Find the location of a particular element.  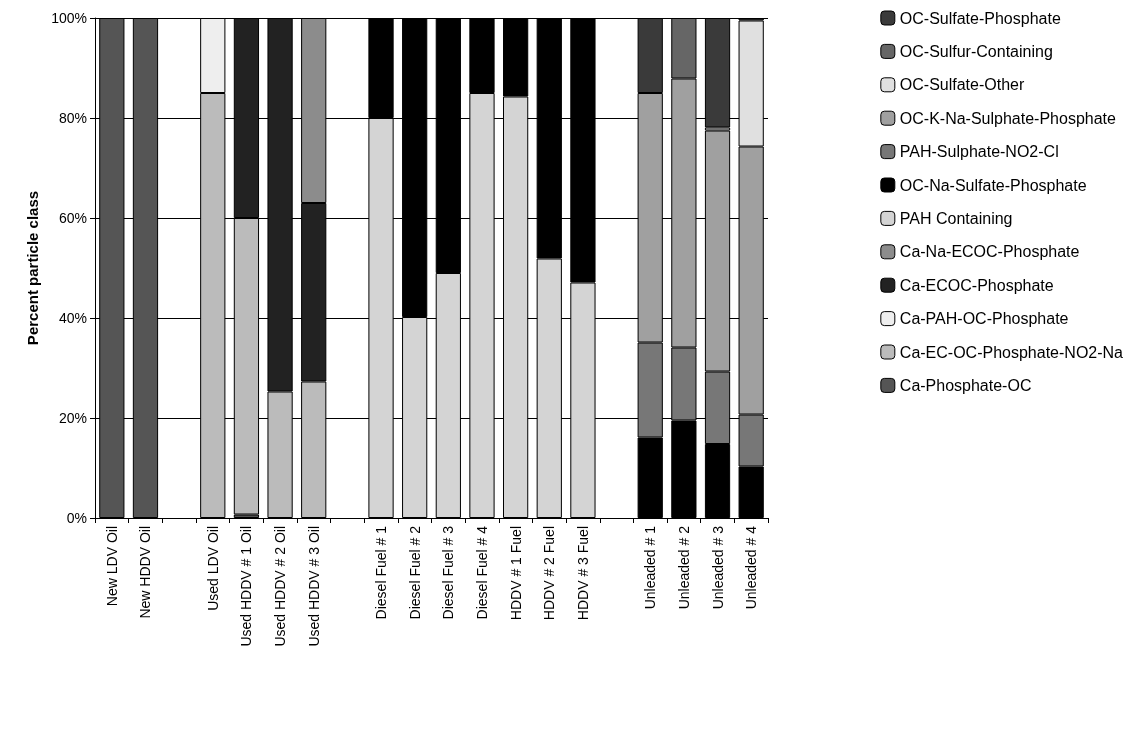

legend-label: PAH Containing is located at coordinates (956, 218).